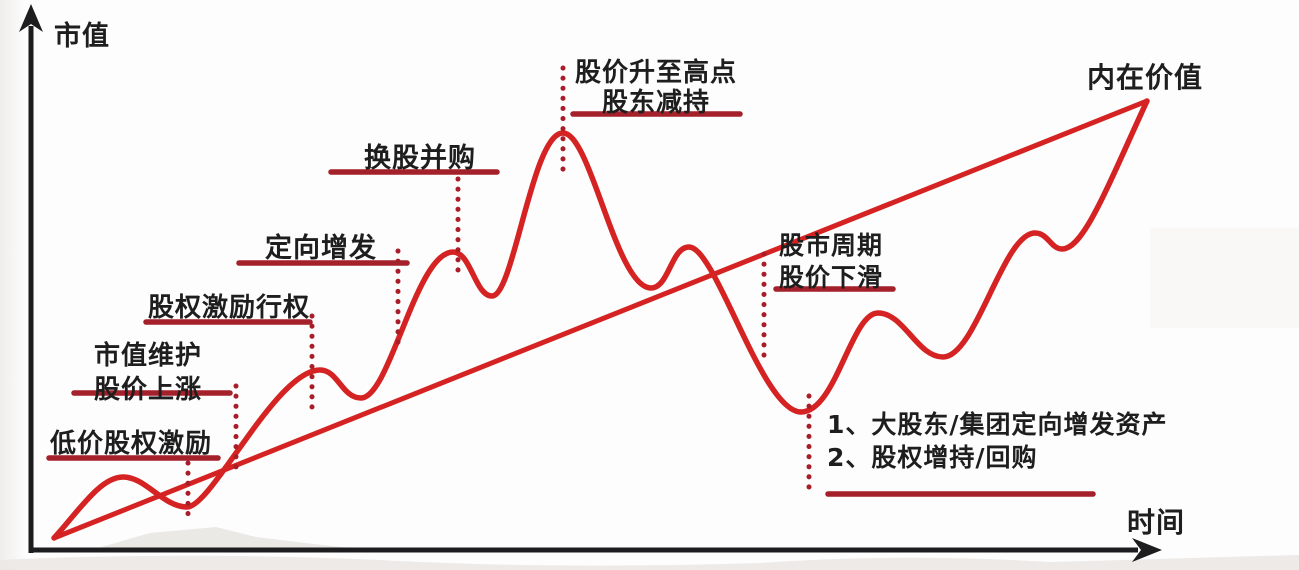 The width and height of the screenshot is (1299, 570). Describe the element at coordinates (31, 18) in the screenshot. I see `y-axis-arrow-icon` at that location.